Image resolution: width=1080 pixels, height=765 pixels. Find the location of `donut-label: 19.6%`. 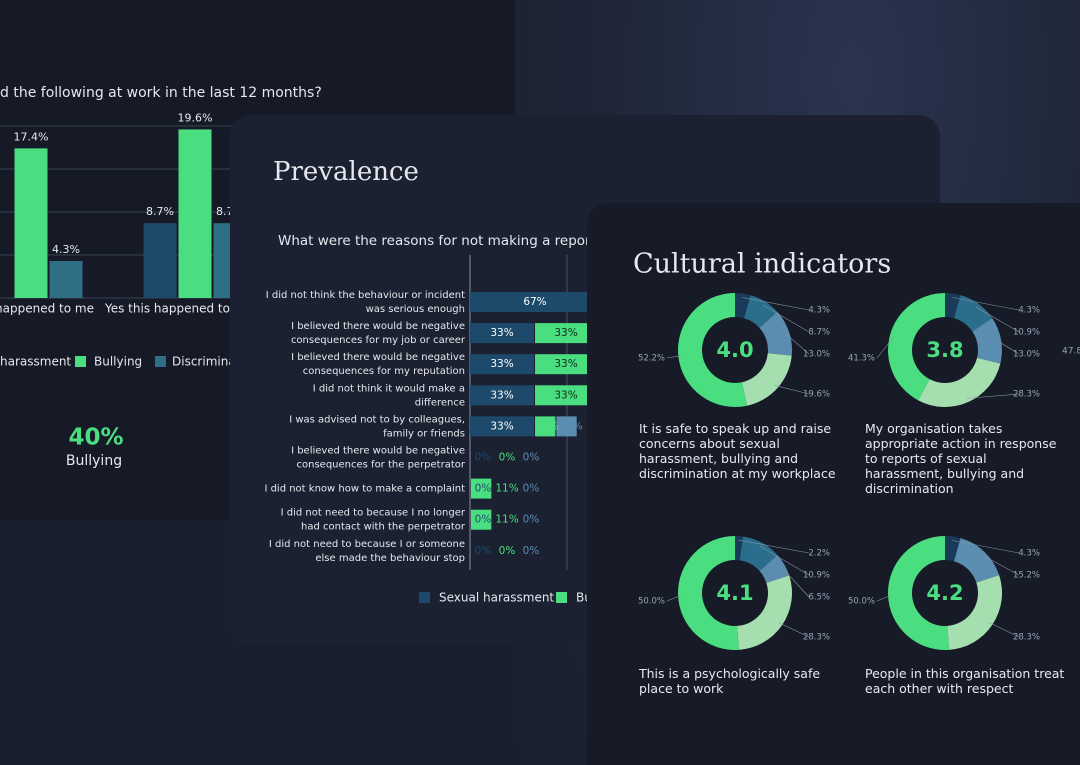

donut-label: 19.6% is located at coordinates (816, 395).